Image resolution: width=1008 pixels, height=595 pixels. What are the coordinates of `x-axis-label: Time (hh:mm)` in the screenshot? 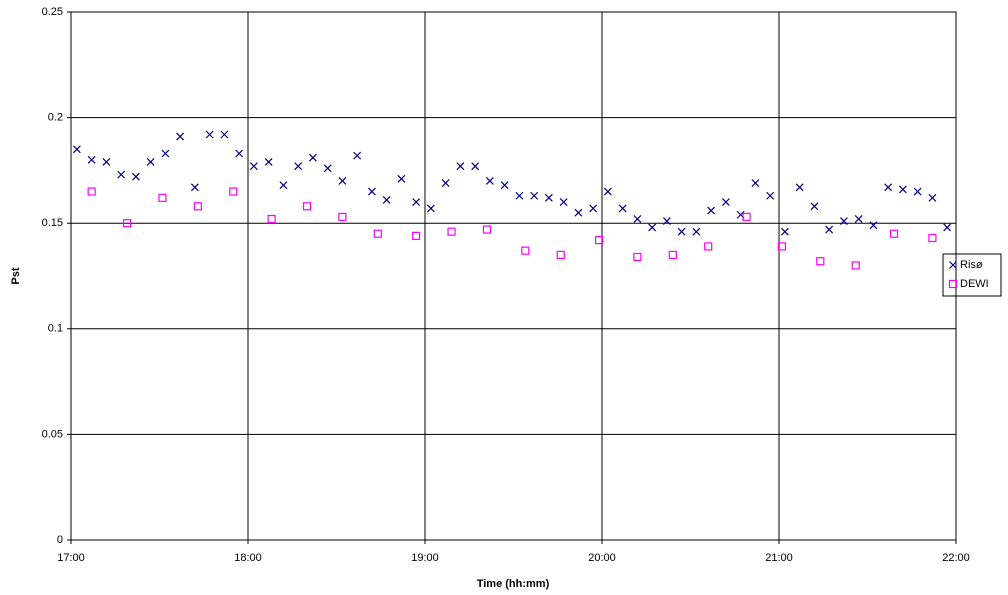 It's located at (513, 584).